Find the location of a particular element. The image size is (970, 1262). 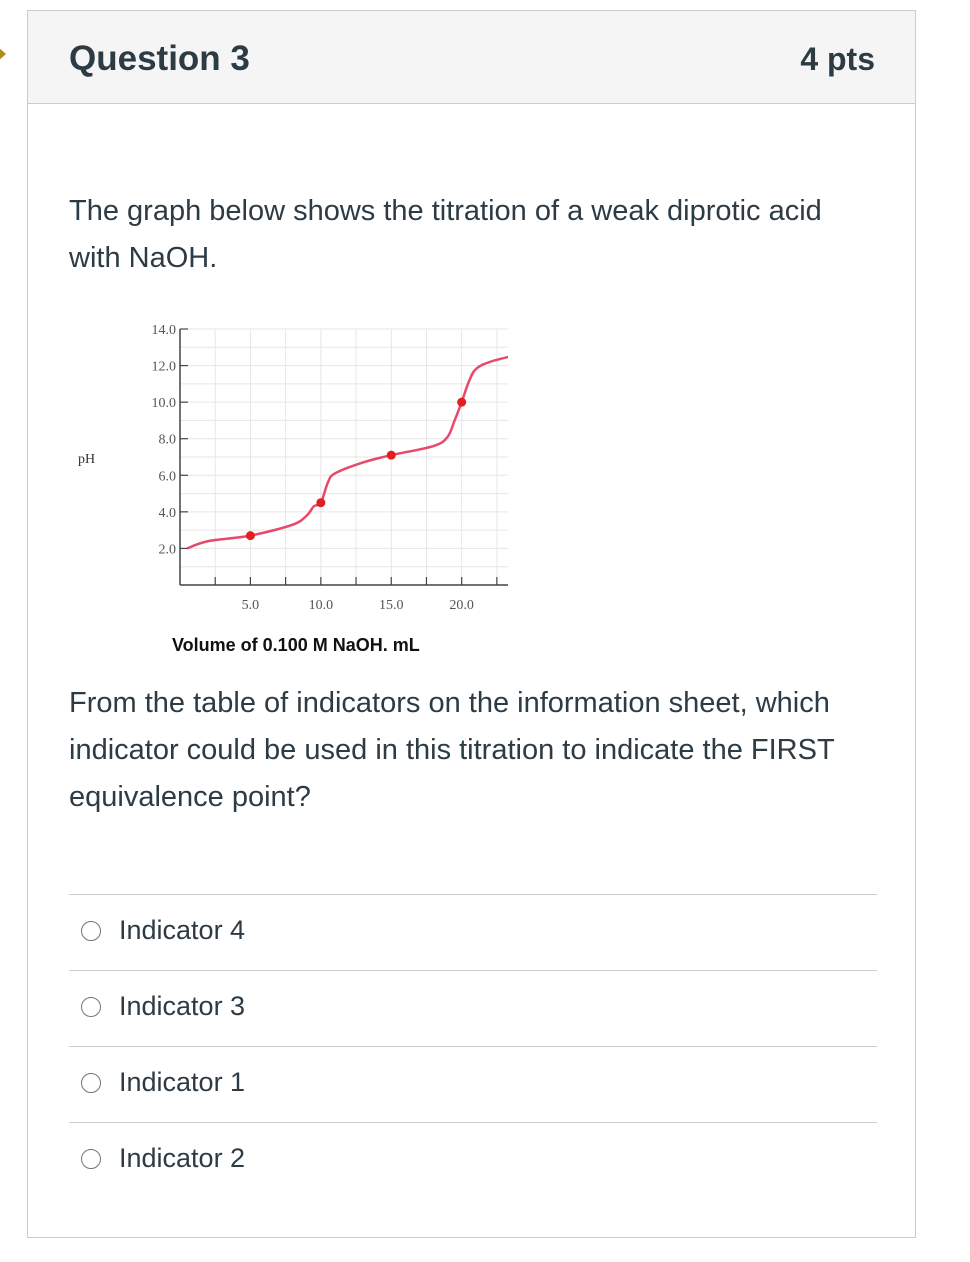

x-tick-label: 15.0 is located at coordinates (391, 605).